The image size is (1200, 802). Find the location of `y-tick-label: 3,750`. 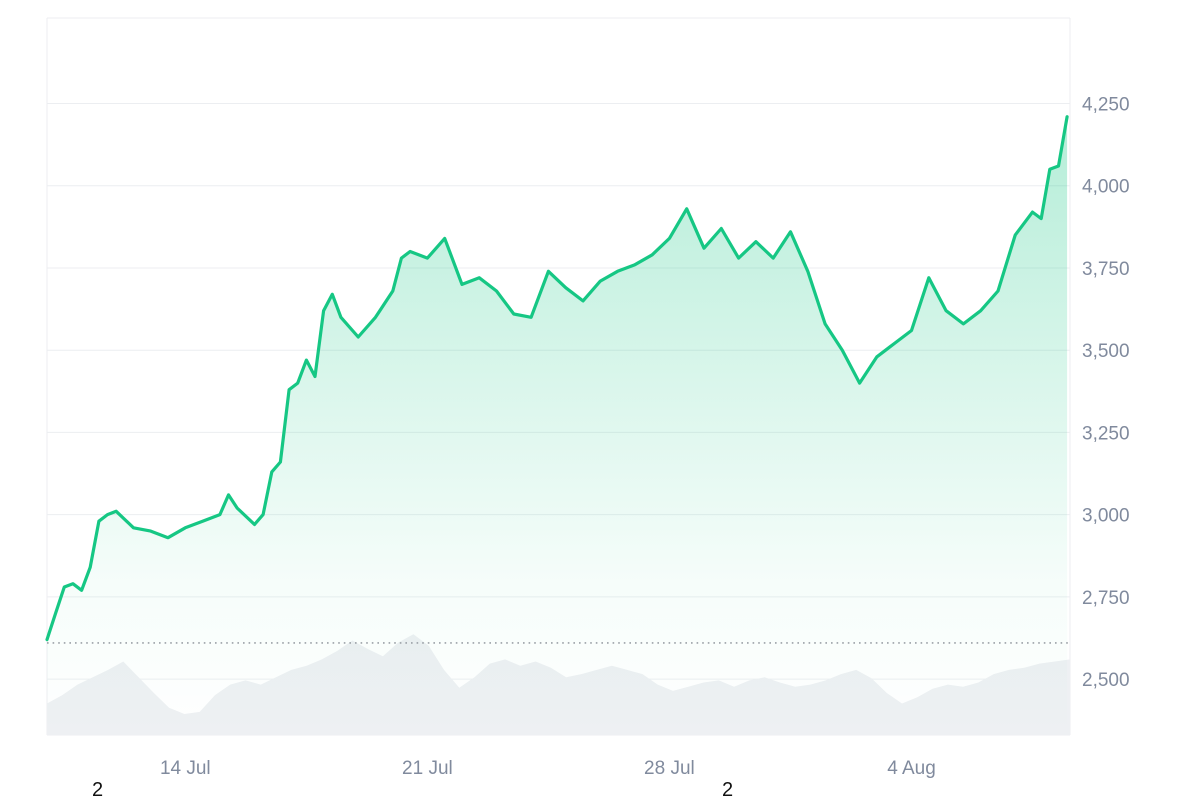

y-tick-label: 3,750 is located at coordinates (1106, 269).